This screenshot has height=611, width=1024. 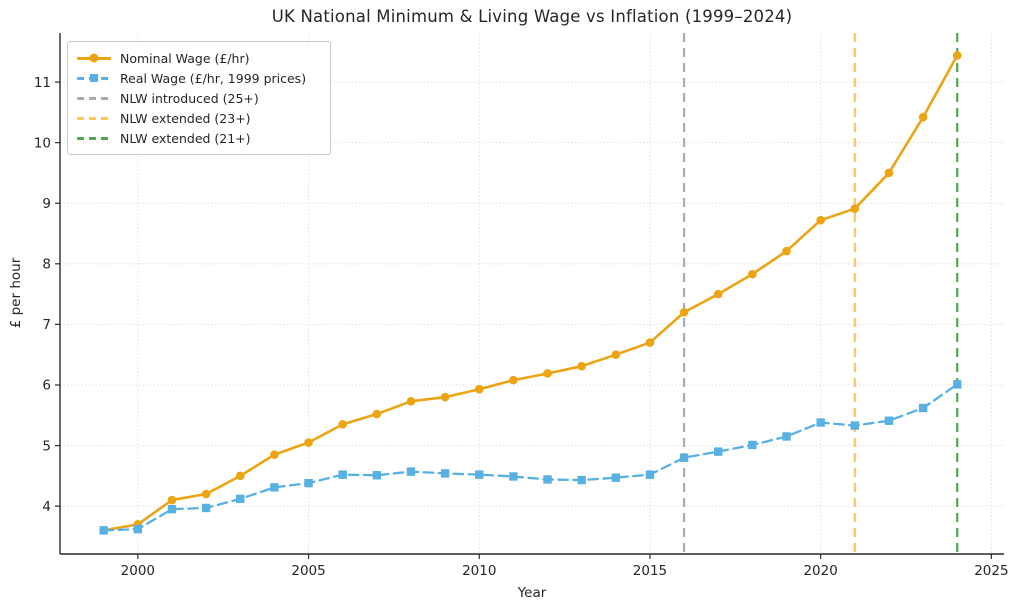 What do you see at coordinates (46, 204) in the screenshot?
I see `y-tick-label: 9` at bounding box center [46, 204].